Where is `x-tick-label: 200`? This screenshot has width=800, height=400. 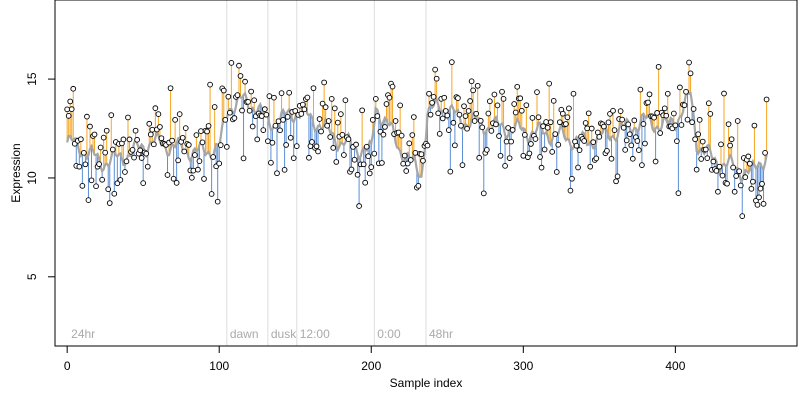 x-tick-label: 200 is located at coordinates (371, 366).